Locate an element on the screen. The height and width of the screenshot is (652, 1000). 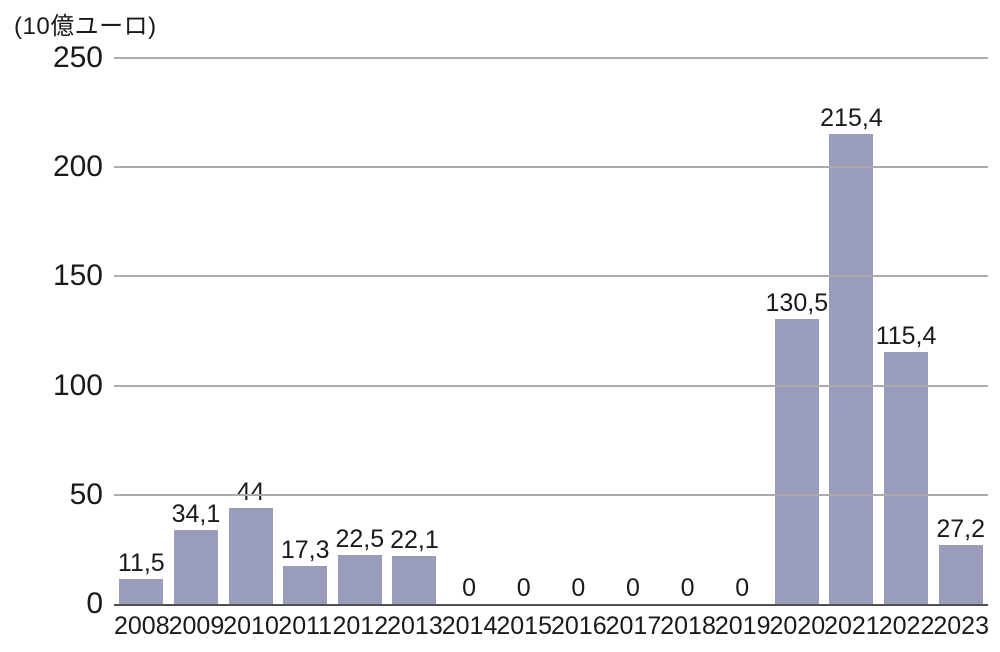
x-tick-label: 2020 is located at coordinates (797, 626).